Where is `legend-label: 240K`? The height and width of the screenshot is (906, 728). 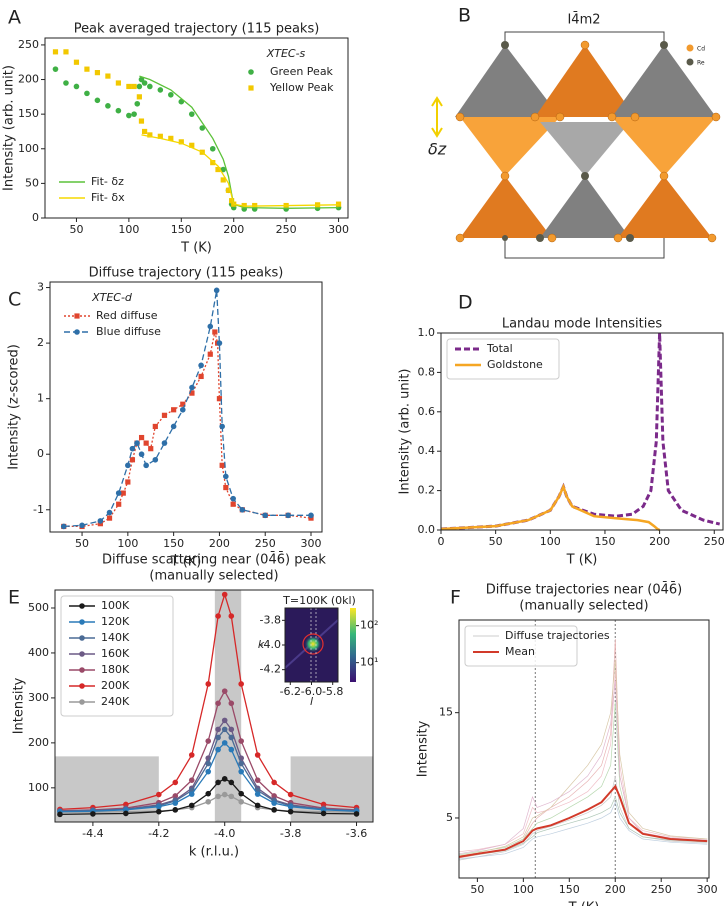 legend-label: 240K is located at coordinates (115, 701).